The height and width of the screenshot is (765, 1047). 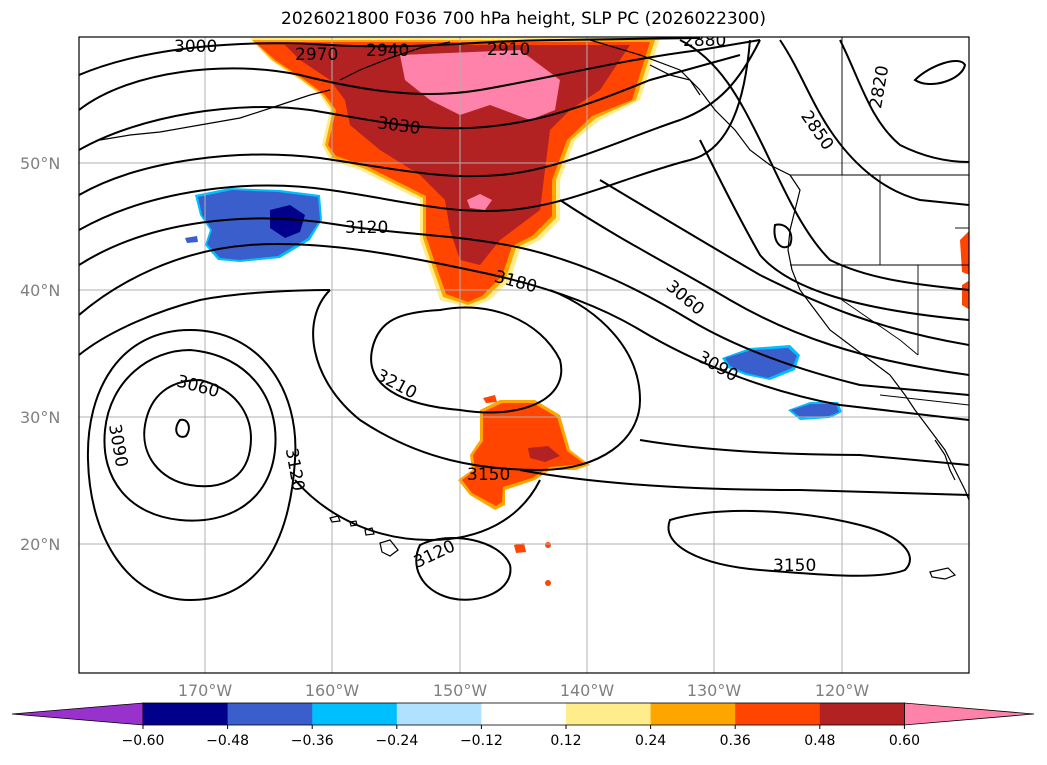 I want to click on lat-label: 40°N, so click(x=40, y=290).